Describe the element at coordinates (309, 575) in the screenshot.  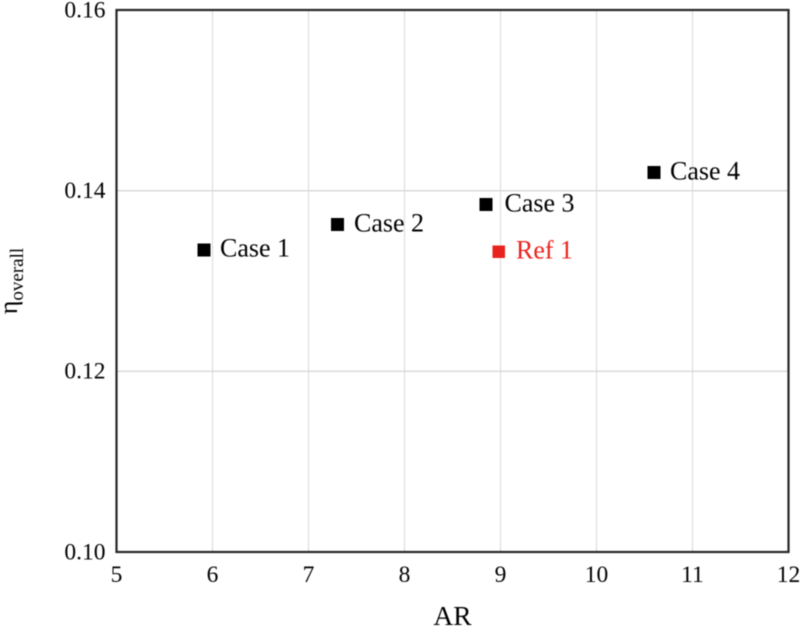
I see `svg-text: 7` at that location.